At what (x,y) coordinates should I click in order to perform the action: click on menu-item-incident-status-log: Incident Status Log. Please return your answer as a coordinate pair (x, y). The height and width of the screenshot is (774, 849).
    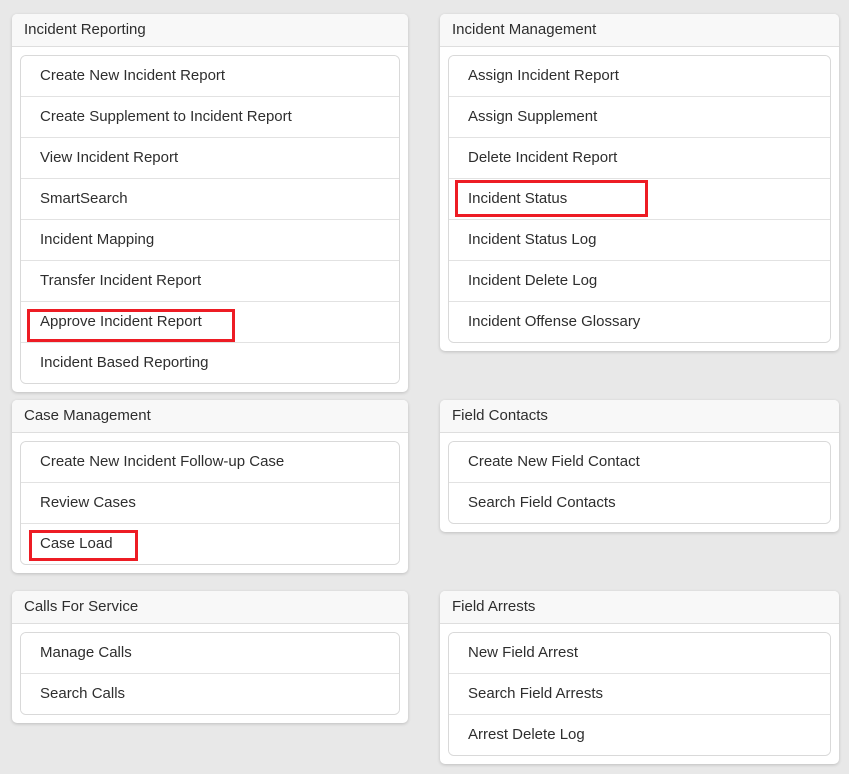
    Looking at the image, I should click on (639, 240).